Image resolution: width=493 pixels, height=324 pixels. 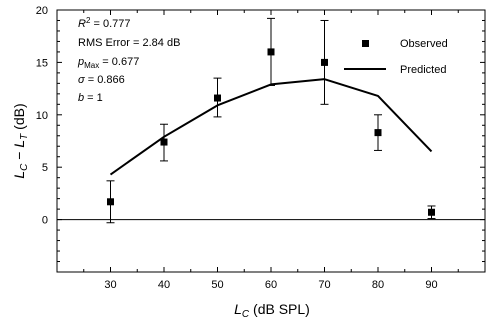 What do you see at coordinates (378, 285) in the screenshot?
I see `x-tick-label: 80` at bounding box center [378, 285].